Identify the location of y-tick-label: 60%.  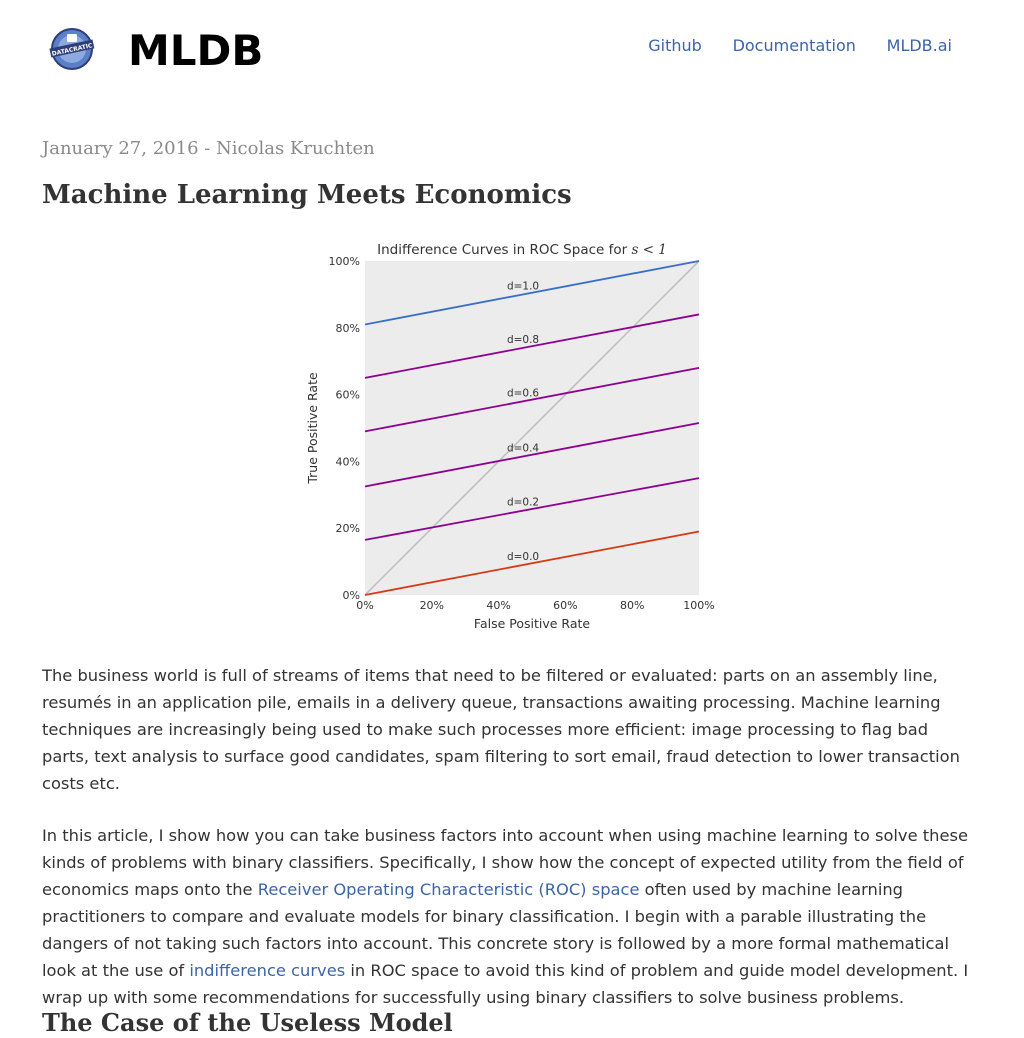
(348, 395).